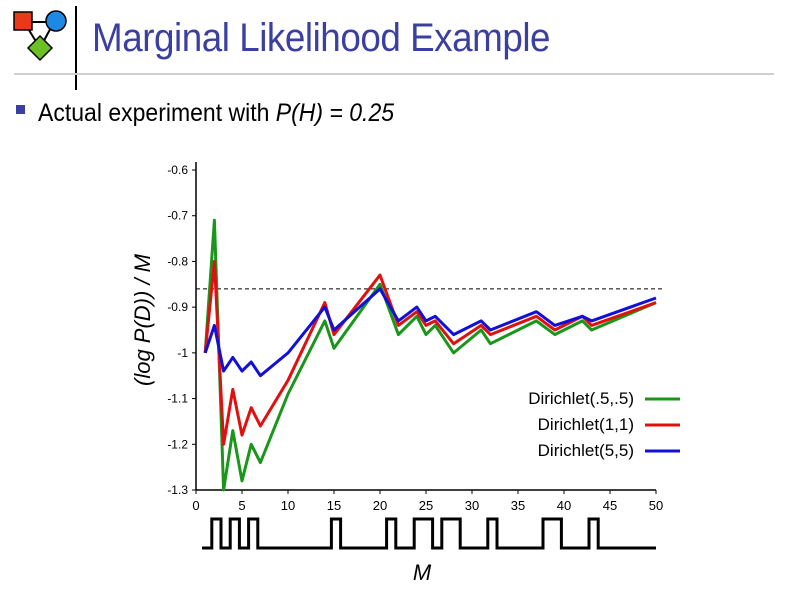 Image resolution: width=800 pixels, height=600 pixels. Describe the element at coordinates (586, 450) in the screenshot. I see `legend-label-3: Dirichlet(5,5)` at that location.